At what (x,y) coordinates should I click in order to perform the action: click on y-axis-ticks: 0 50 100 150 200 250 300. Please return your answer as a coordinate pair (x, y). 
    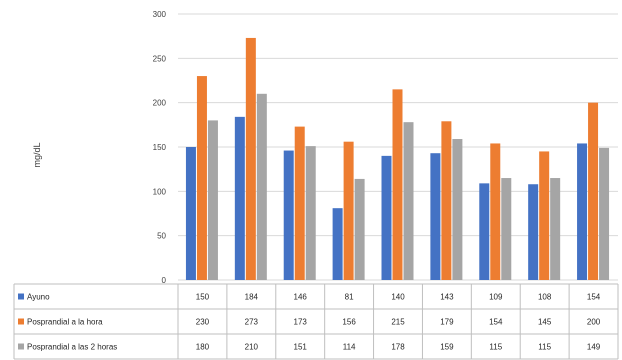
    Looking at the image, I should click on (160, 147).